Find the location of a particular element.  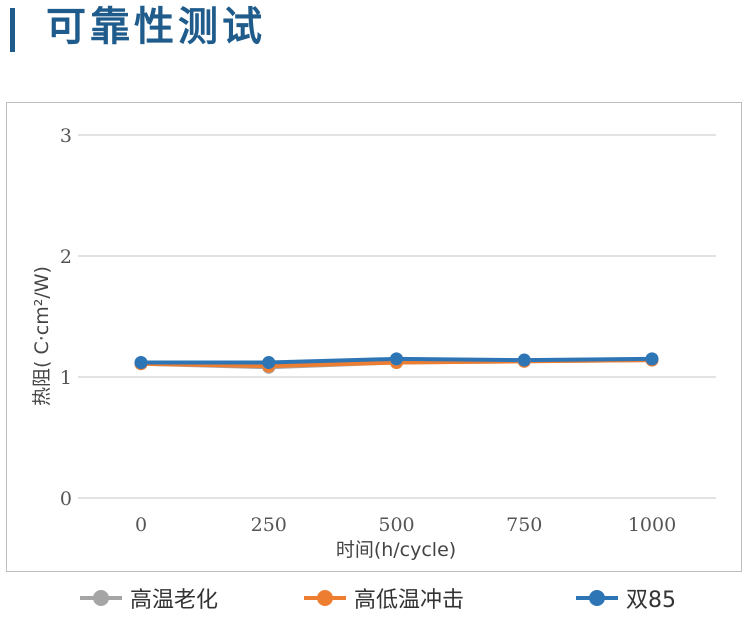

x-axis-title: 时间(h/cycle) is located at coordinates (396, 550).